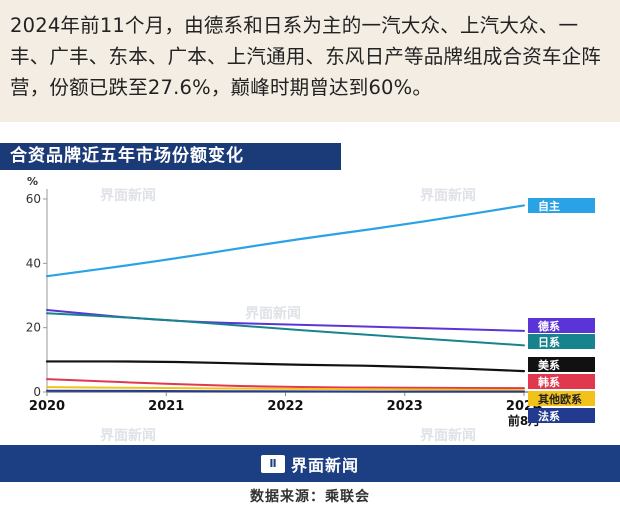  I want to click on x-tick-label-2021: 2021, so click(166, 406).